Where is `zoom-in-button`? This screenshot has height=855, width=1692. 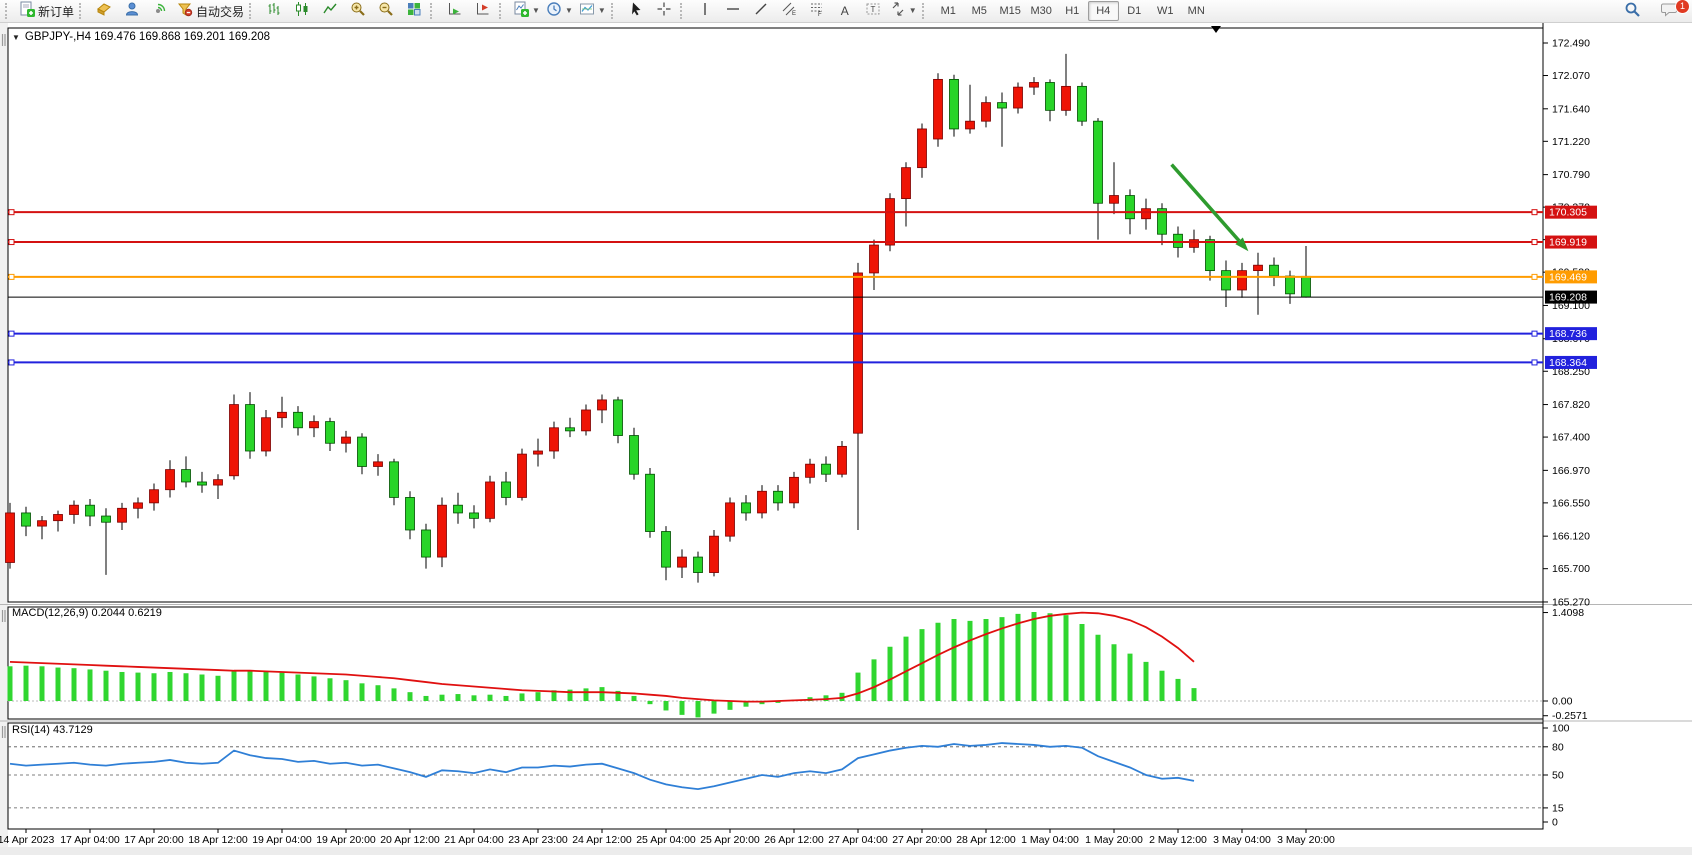 zoom-in-button is located at coordinates (358, 11).